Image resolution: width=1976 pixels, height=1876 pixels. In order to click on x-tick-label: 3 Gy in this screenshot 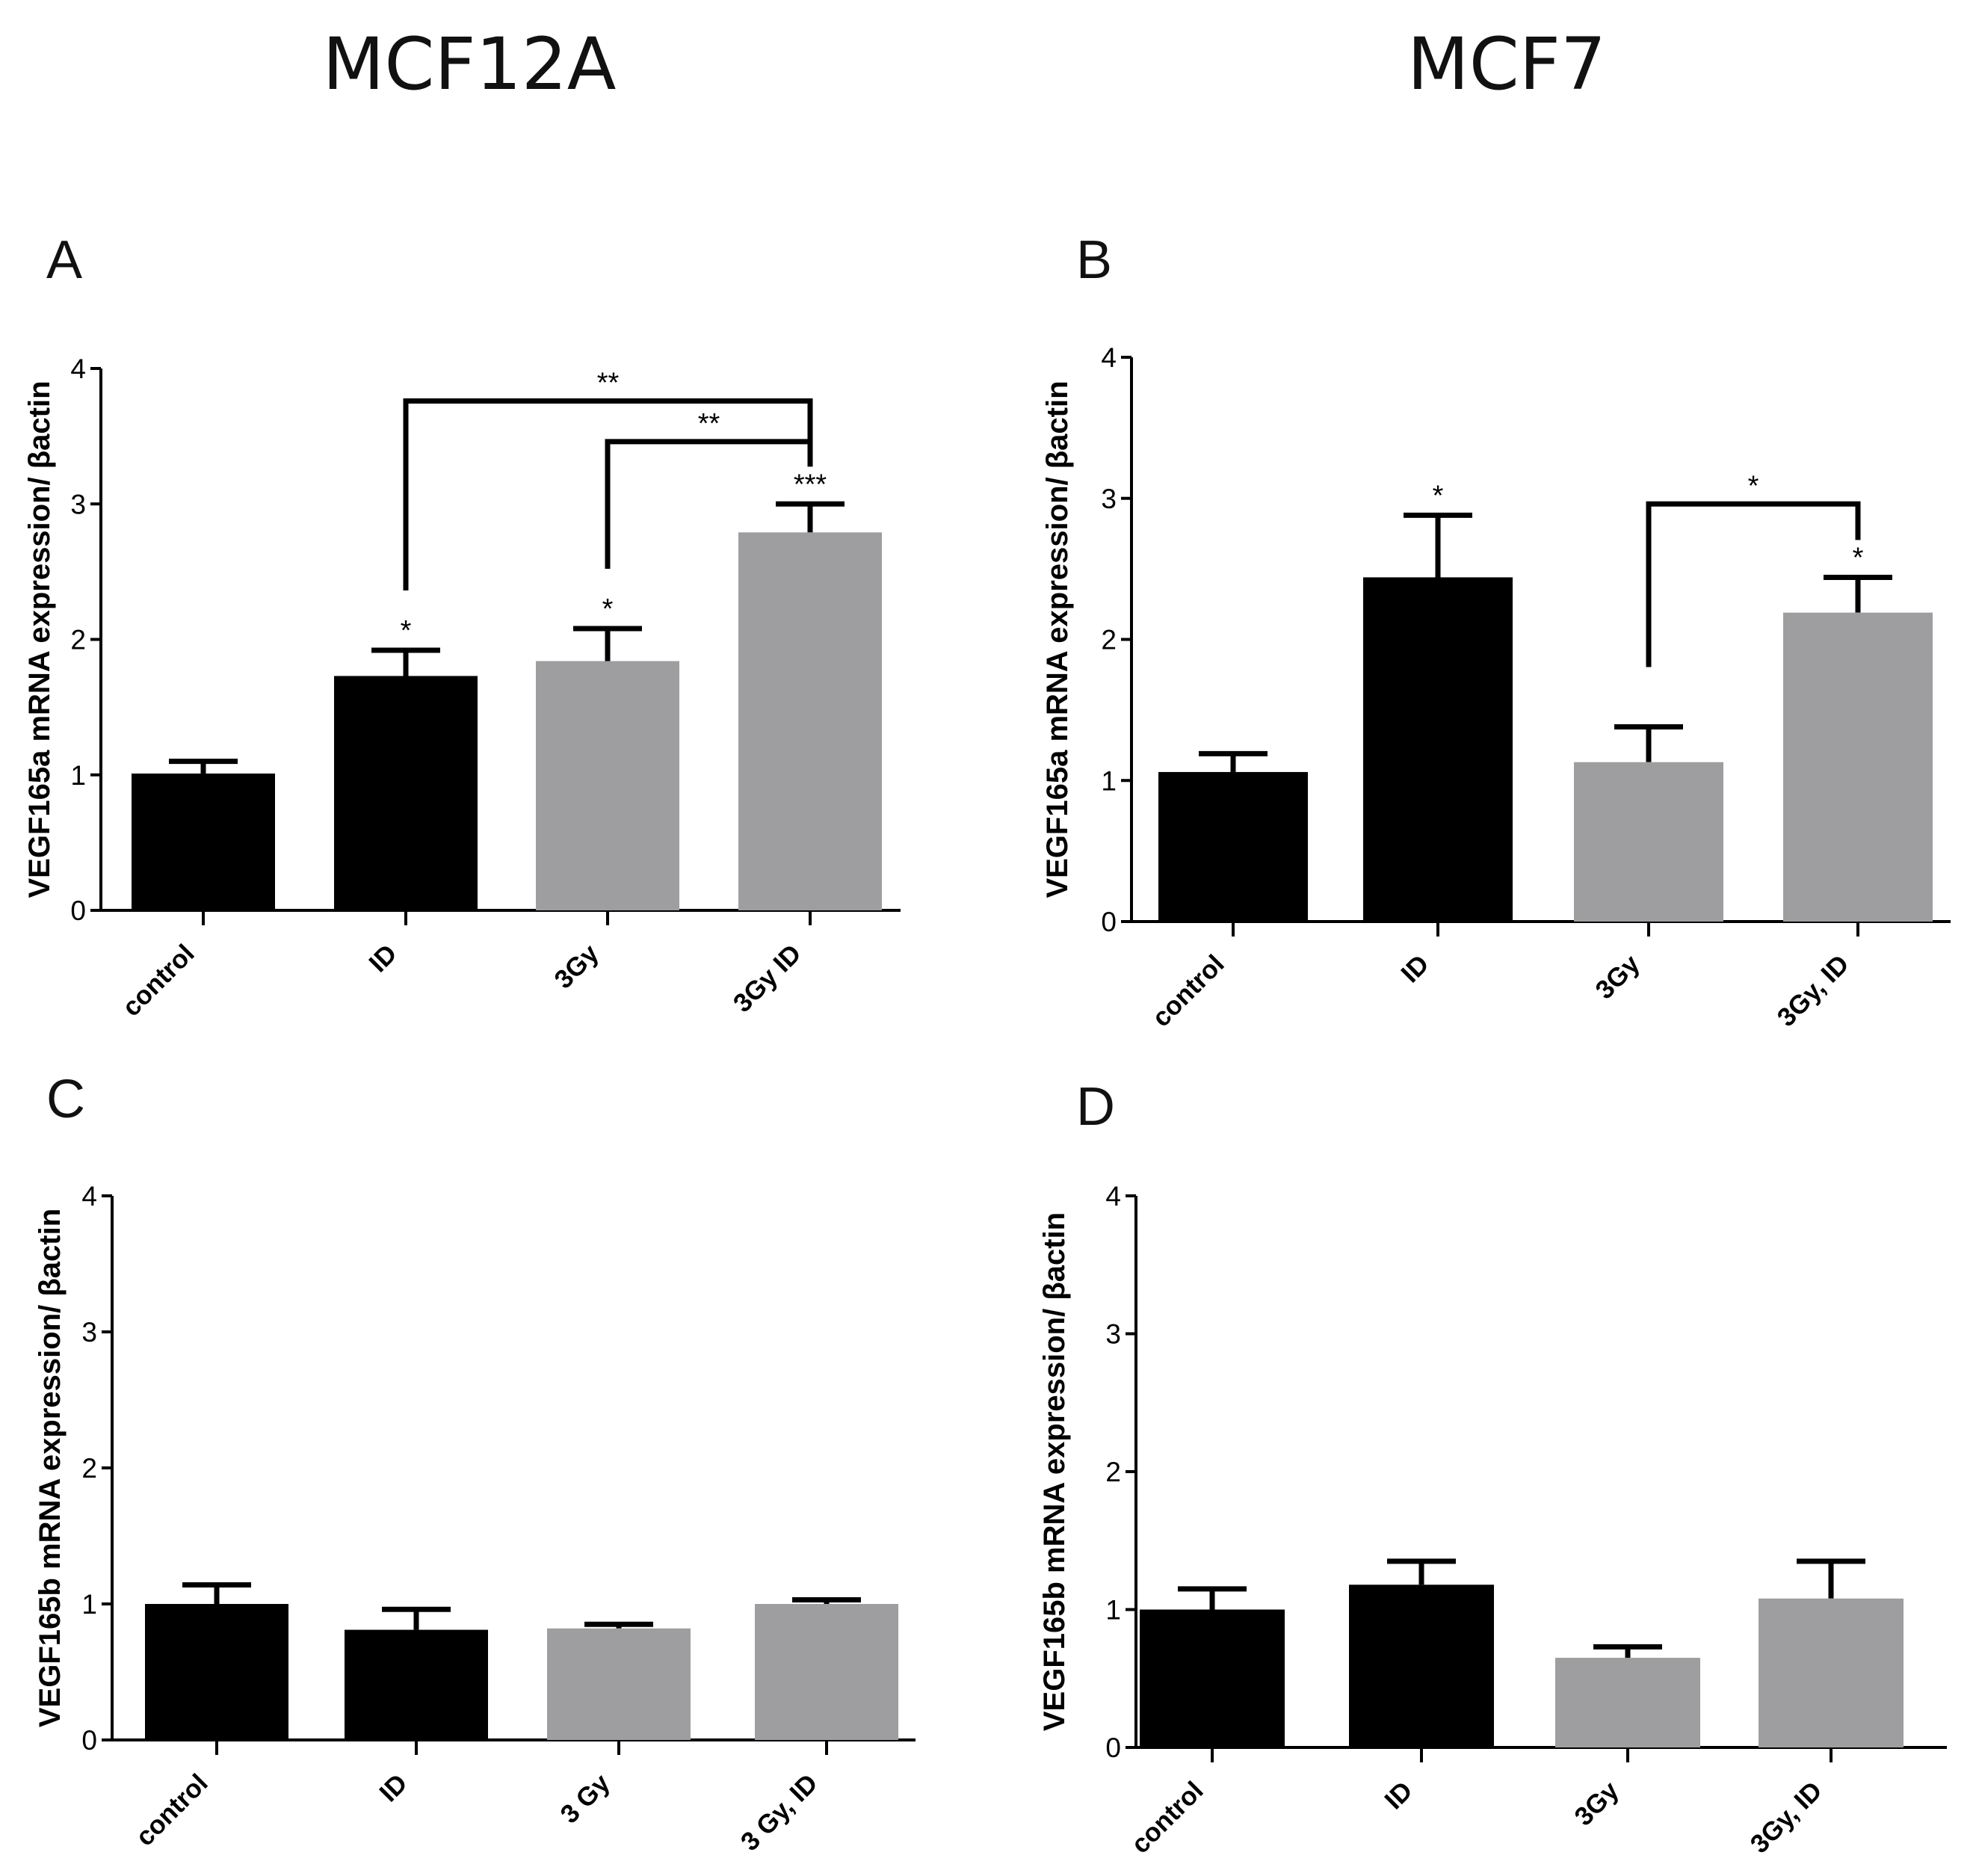, I will do `click(585, 1799)`.